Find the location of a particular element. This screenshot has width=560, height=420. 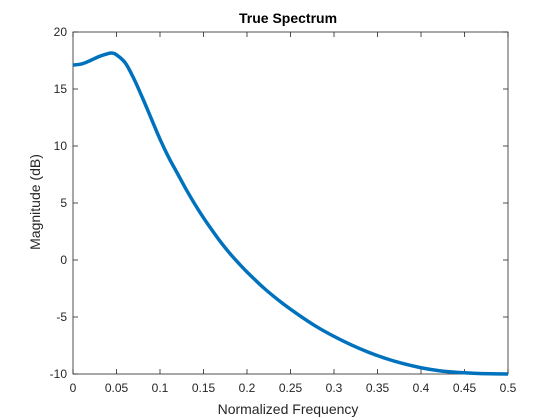

x-tick-label: 0 is located at coordinates (73, 388).